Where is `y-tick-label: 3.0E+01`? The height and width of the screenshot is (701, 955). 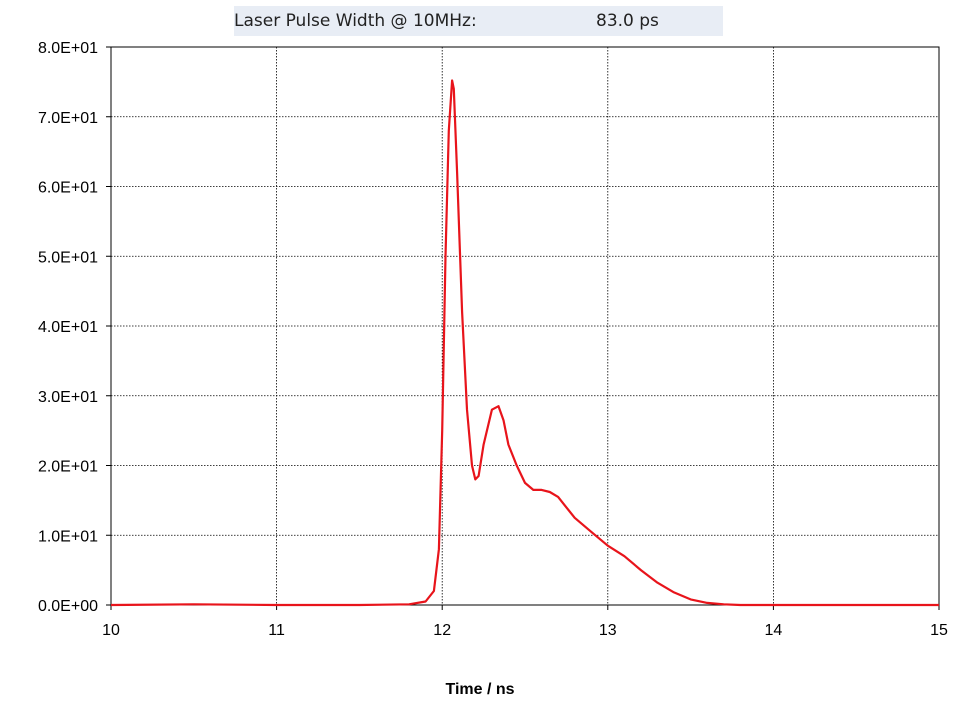 y-tick-label: 3.0E+01 is located at coordinates (68, 397).